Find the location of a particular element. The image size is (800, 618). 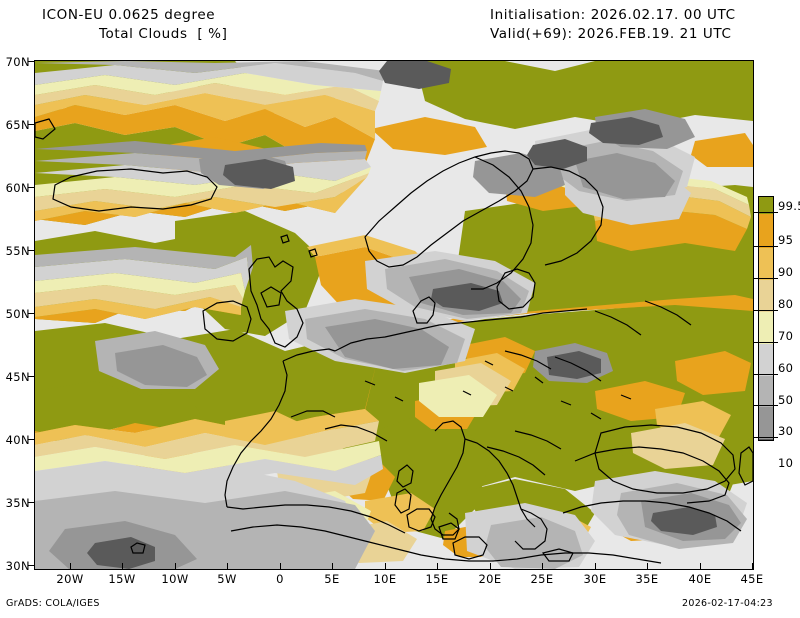

colorbar-label-80: 80 is located at coordinates (786, 304).